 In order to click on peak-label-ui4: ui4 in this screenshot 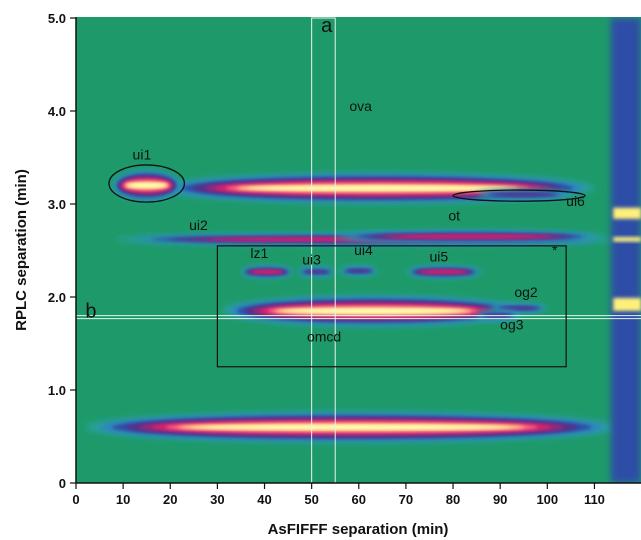, I will do `click(363, 250)`.